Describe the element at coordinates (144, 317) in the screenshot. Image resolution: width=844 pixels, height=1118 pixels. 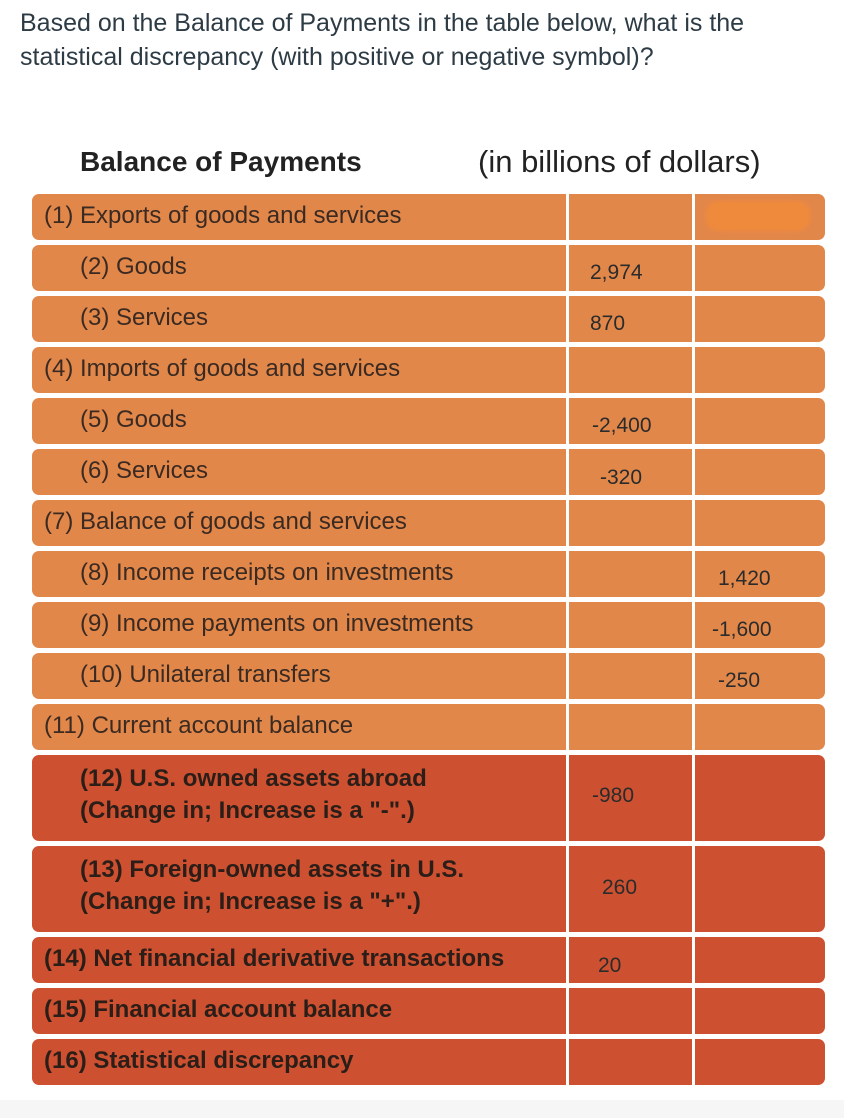
I see `row-label: (3) Services` at that location.